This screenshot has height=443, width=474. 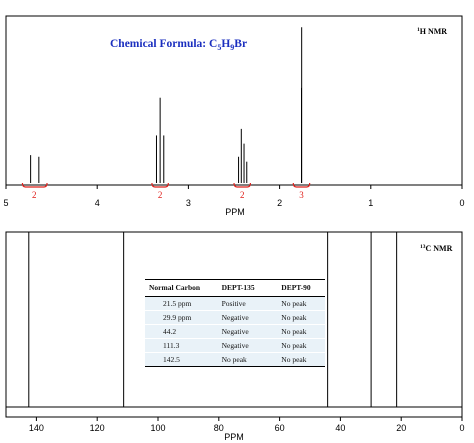 What do you see at coordinates (181, 345) in the screenshot?
I see `table-cell: 111.3` at bounding box center [181, 345].